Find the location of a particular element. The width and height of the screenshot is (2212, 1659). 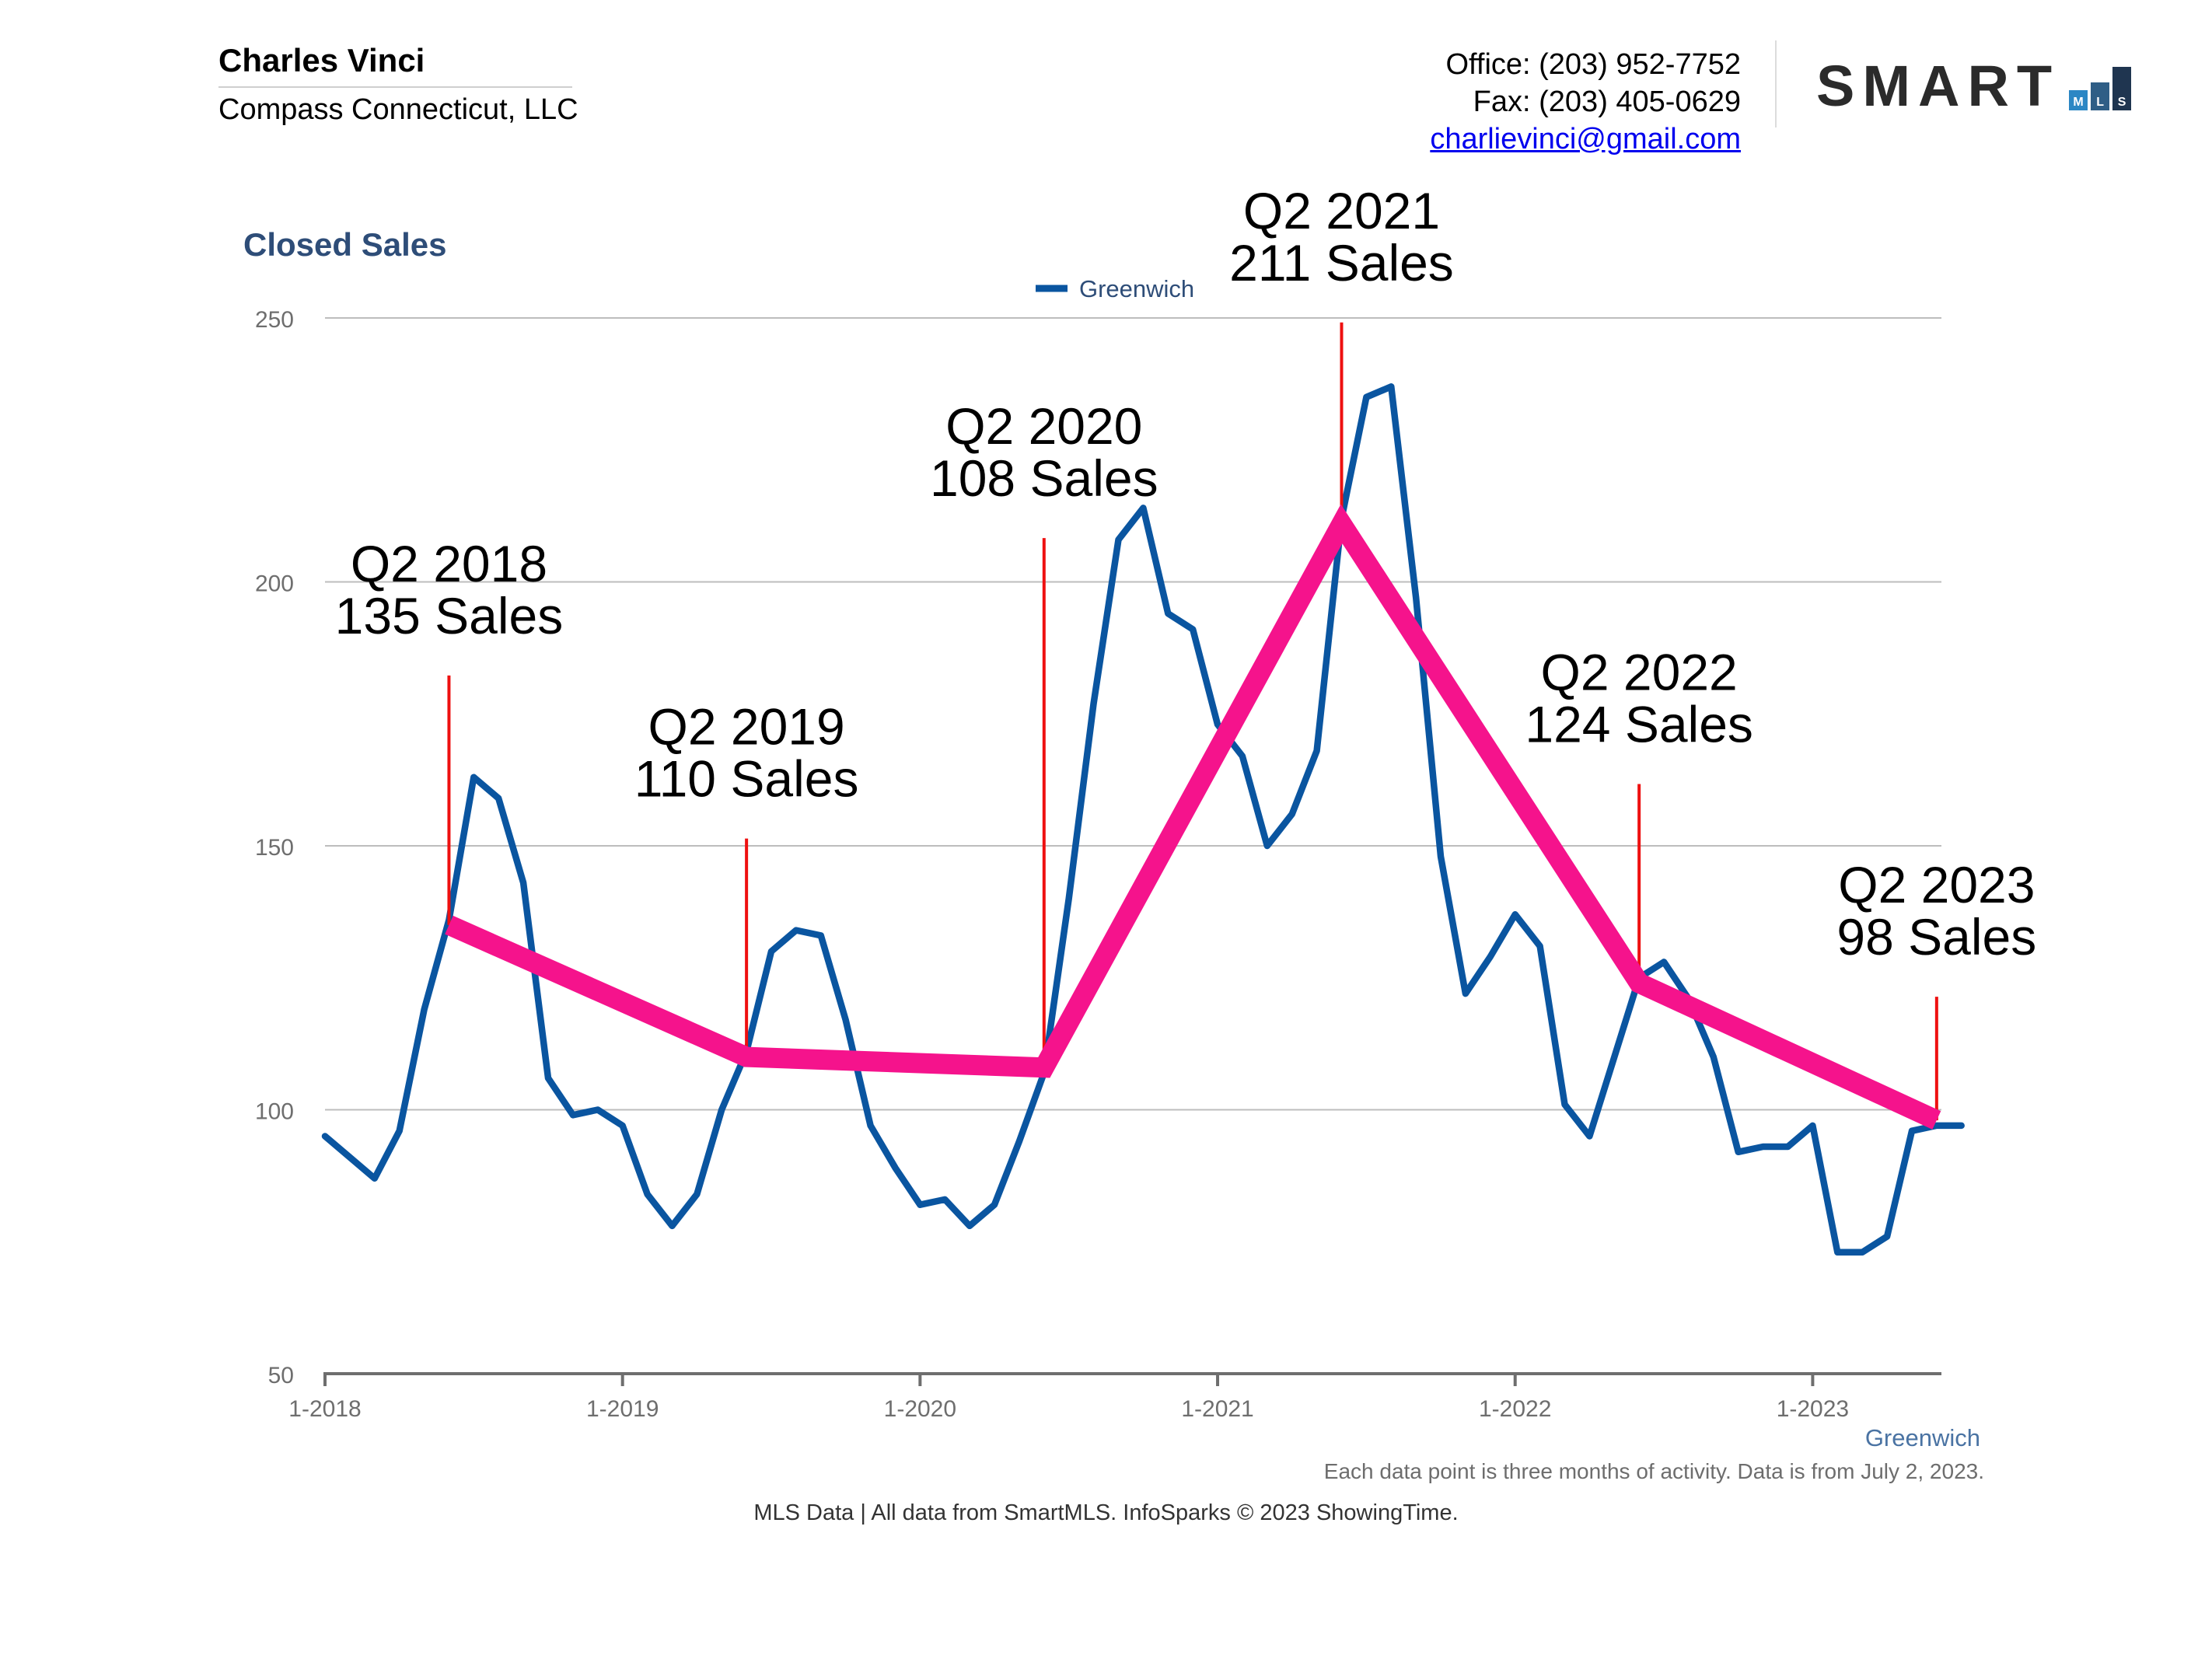

y-tick-label: 150 is located at coordinates (274, 848).